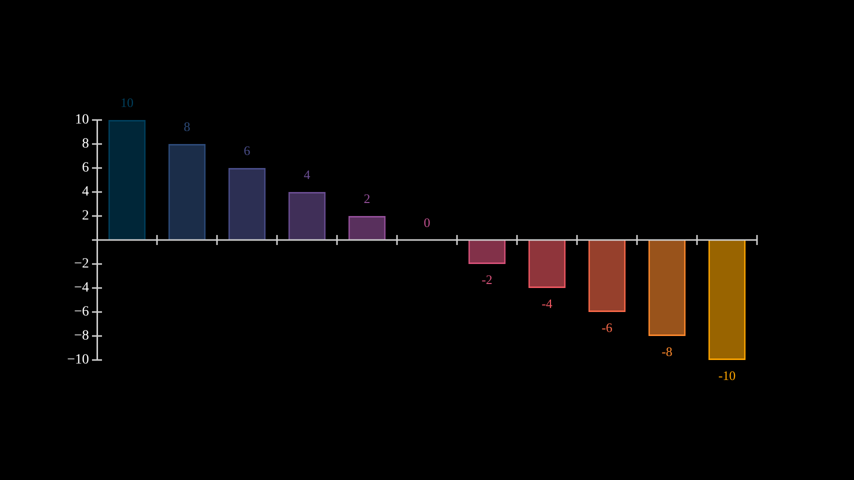 This screenshot has width=854, height=480. Describe the element at coordinates (85, 168) in the screenshot. I see `y-tick-label: 6` at that location.